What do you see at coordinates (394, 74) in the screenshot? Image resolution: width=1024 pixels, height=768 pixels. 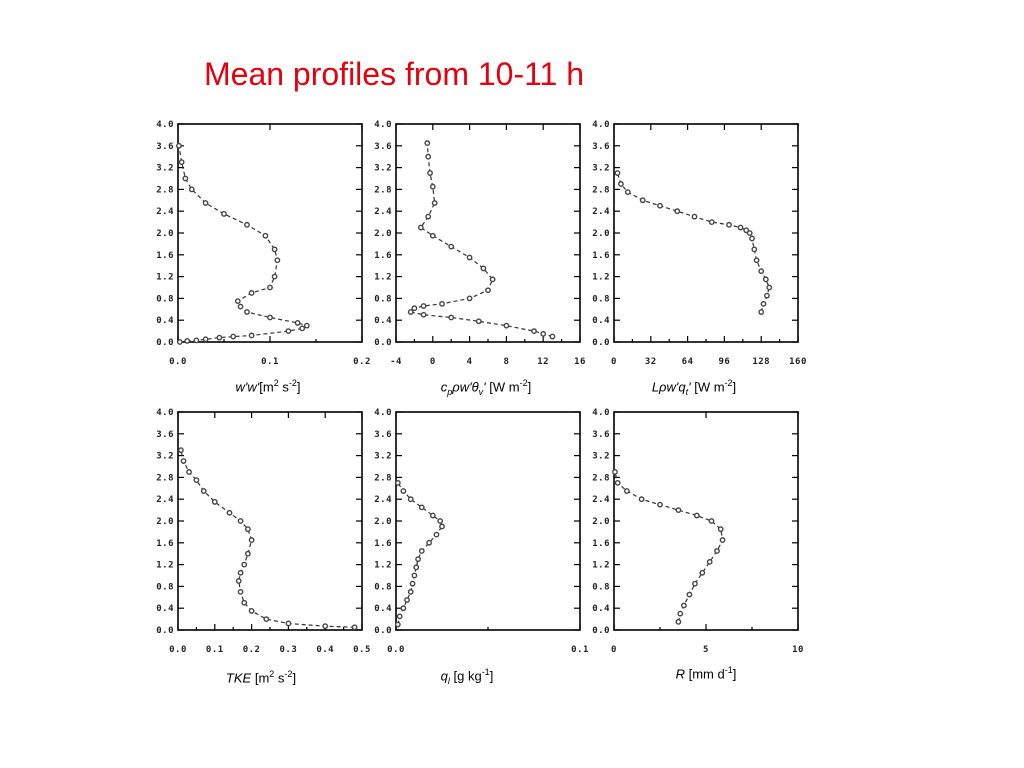 I see `slide-title: Mean profiles from 10-11 h` at bounding box center [394, 74].